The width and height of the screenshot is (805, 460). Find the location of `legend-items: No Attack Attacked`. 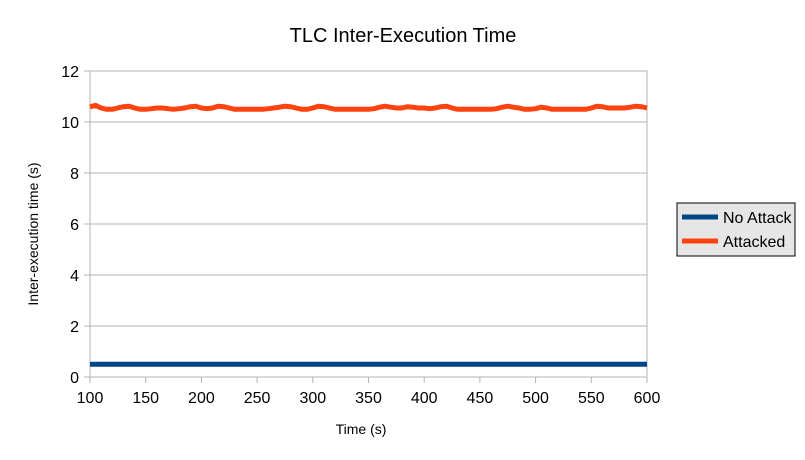

legend-items: No Attack Attacked is located at coordinates (737, 230).